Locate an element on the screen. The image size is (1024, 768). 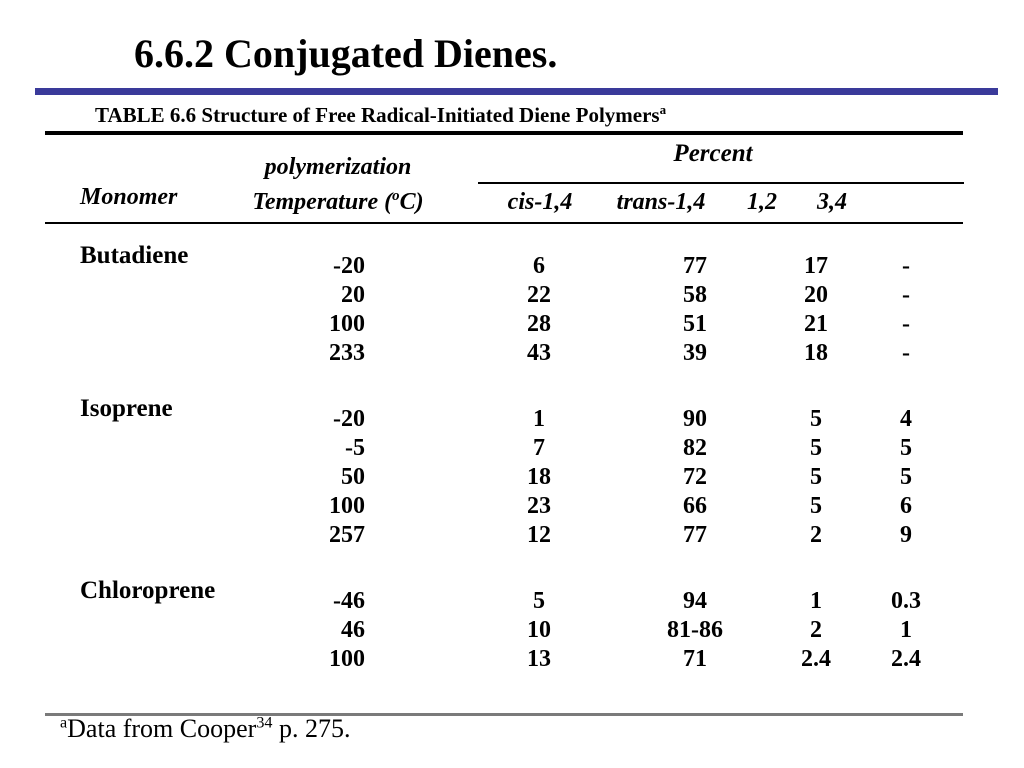
monomer-label: Butadiene is located at coordinates (134, 255).